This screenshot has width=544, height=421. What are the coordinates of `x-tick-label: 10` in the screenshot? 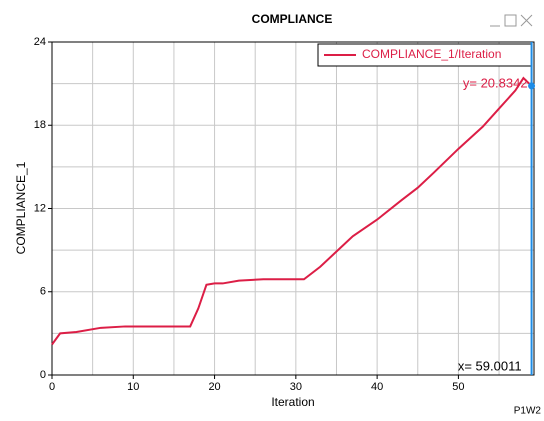 It's located at (133, 387).